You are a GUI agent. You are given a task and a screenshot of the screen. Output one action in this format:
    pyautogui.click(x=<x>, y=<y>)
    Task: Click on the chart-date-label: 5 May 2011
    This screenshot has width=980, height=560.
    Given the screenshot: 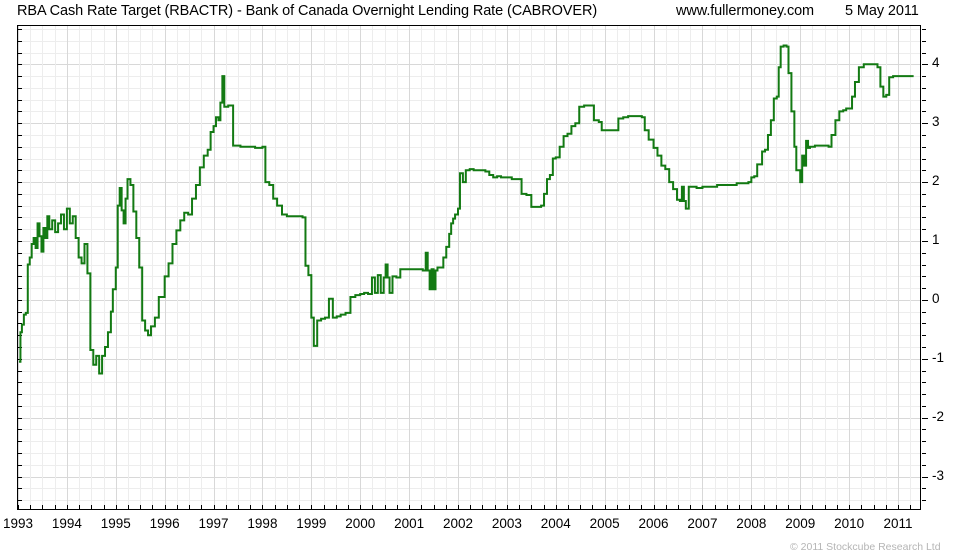 What is the action you would take?
    pyautogui.click(x=882, y=11)
    